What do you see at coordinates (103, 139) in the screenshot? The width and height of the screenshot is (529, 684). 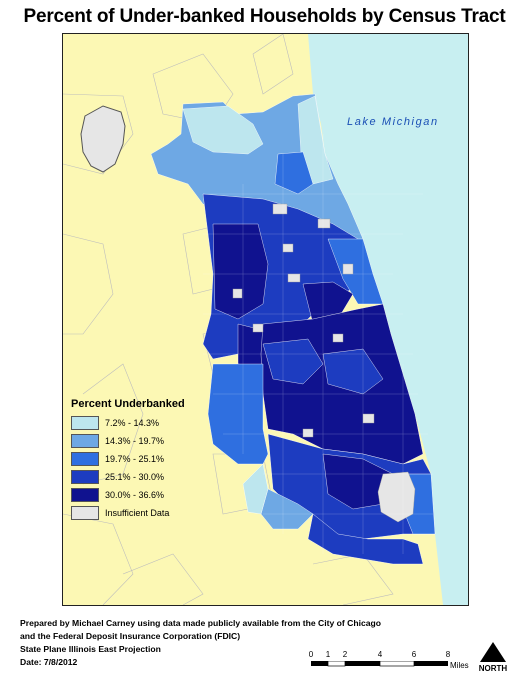 I see `ohare-area` at bounding box center [103, 139].